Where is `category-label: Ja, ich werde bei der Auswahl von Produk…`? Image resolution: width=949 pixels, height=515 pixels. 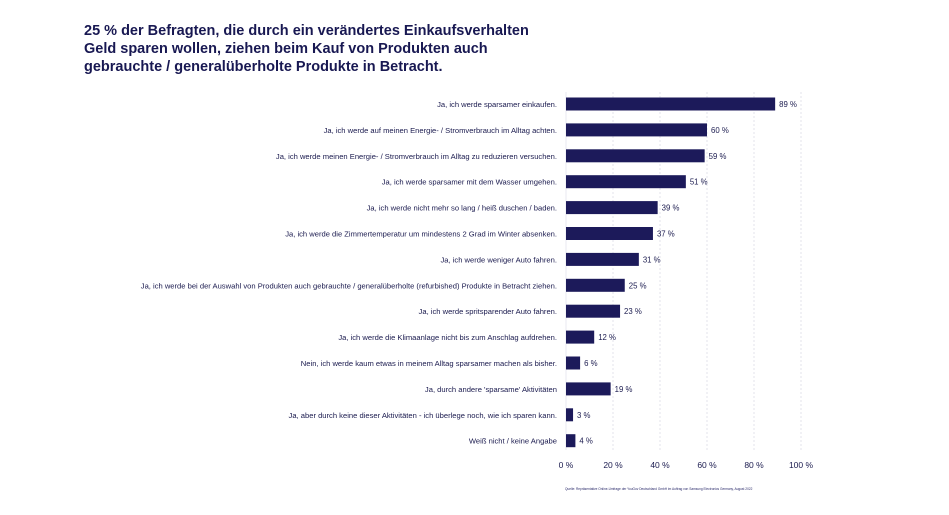 category-label: Ja, ich werde bei der Auswahl von Produk… is located at coordinates (349, 285).